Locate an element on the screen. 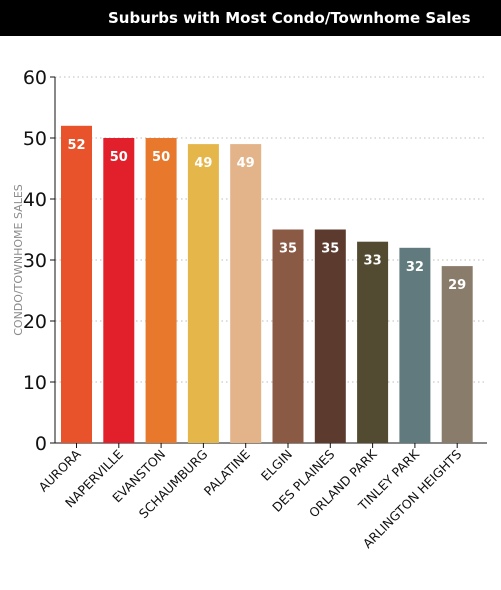 The height and width of the screenshot is (590, 501). y-tick-label: 20 is located at coordinates (35, 322).